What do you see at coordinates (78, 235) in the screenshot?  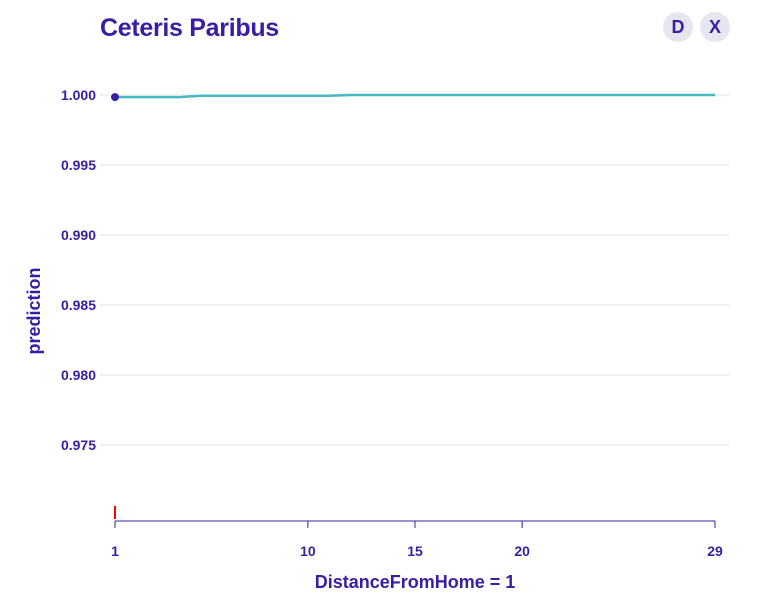 I see `y-tick-label: 0.990` at bounding box center [78, 235].